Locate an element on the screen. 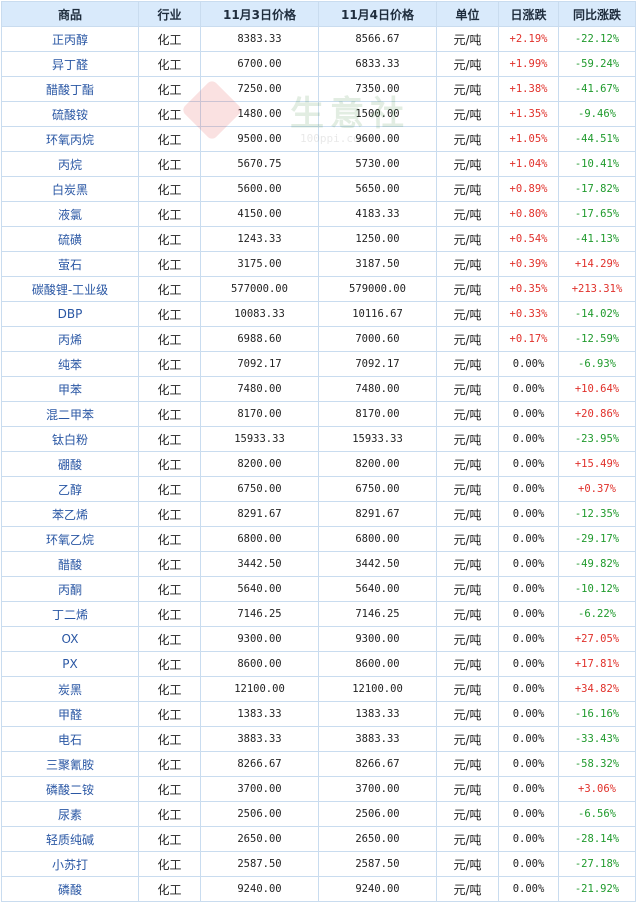 This screenshot has width=636, height=902. commodity-name-link: 萤石 is located at coordinates (70, 264).